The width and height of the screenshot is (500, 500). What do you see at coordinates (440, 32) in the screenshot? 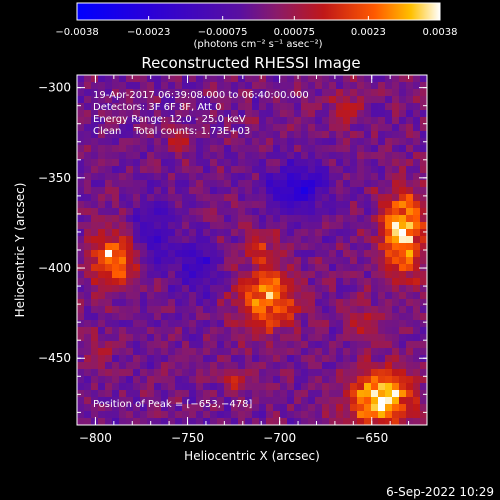
I see `colorbar-tick-label: 0.0038` at bounding box center [440, 32].